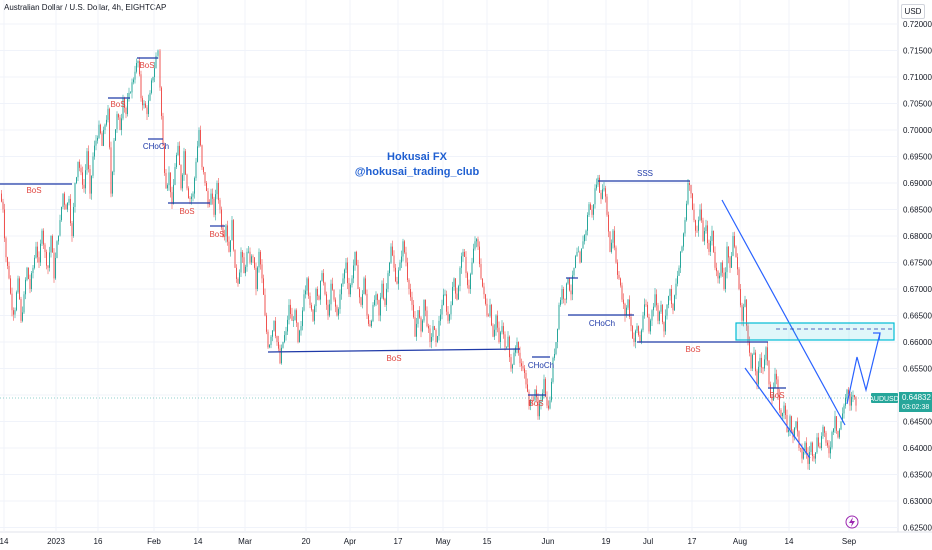  Describe the element at coordinates (398, 541) in the screenshot. I see `x-tick-label: 17` at that location.